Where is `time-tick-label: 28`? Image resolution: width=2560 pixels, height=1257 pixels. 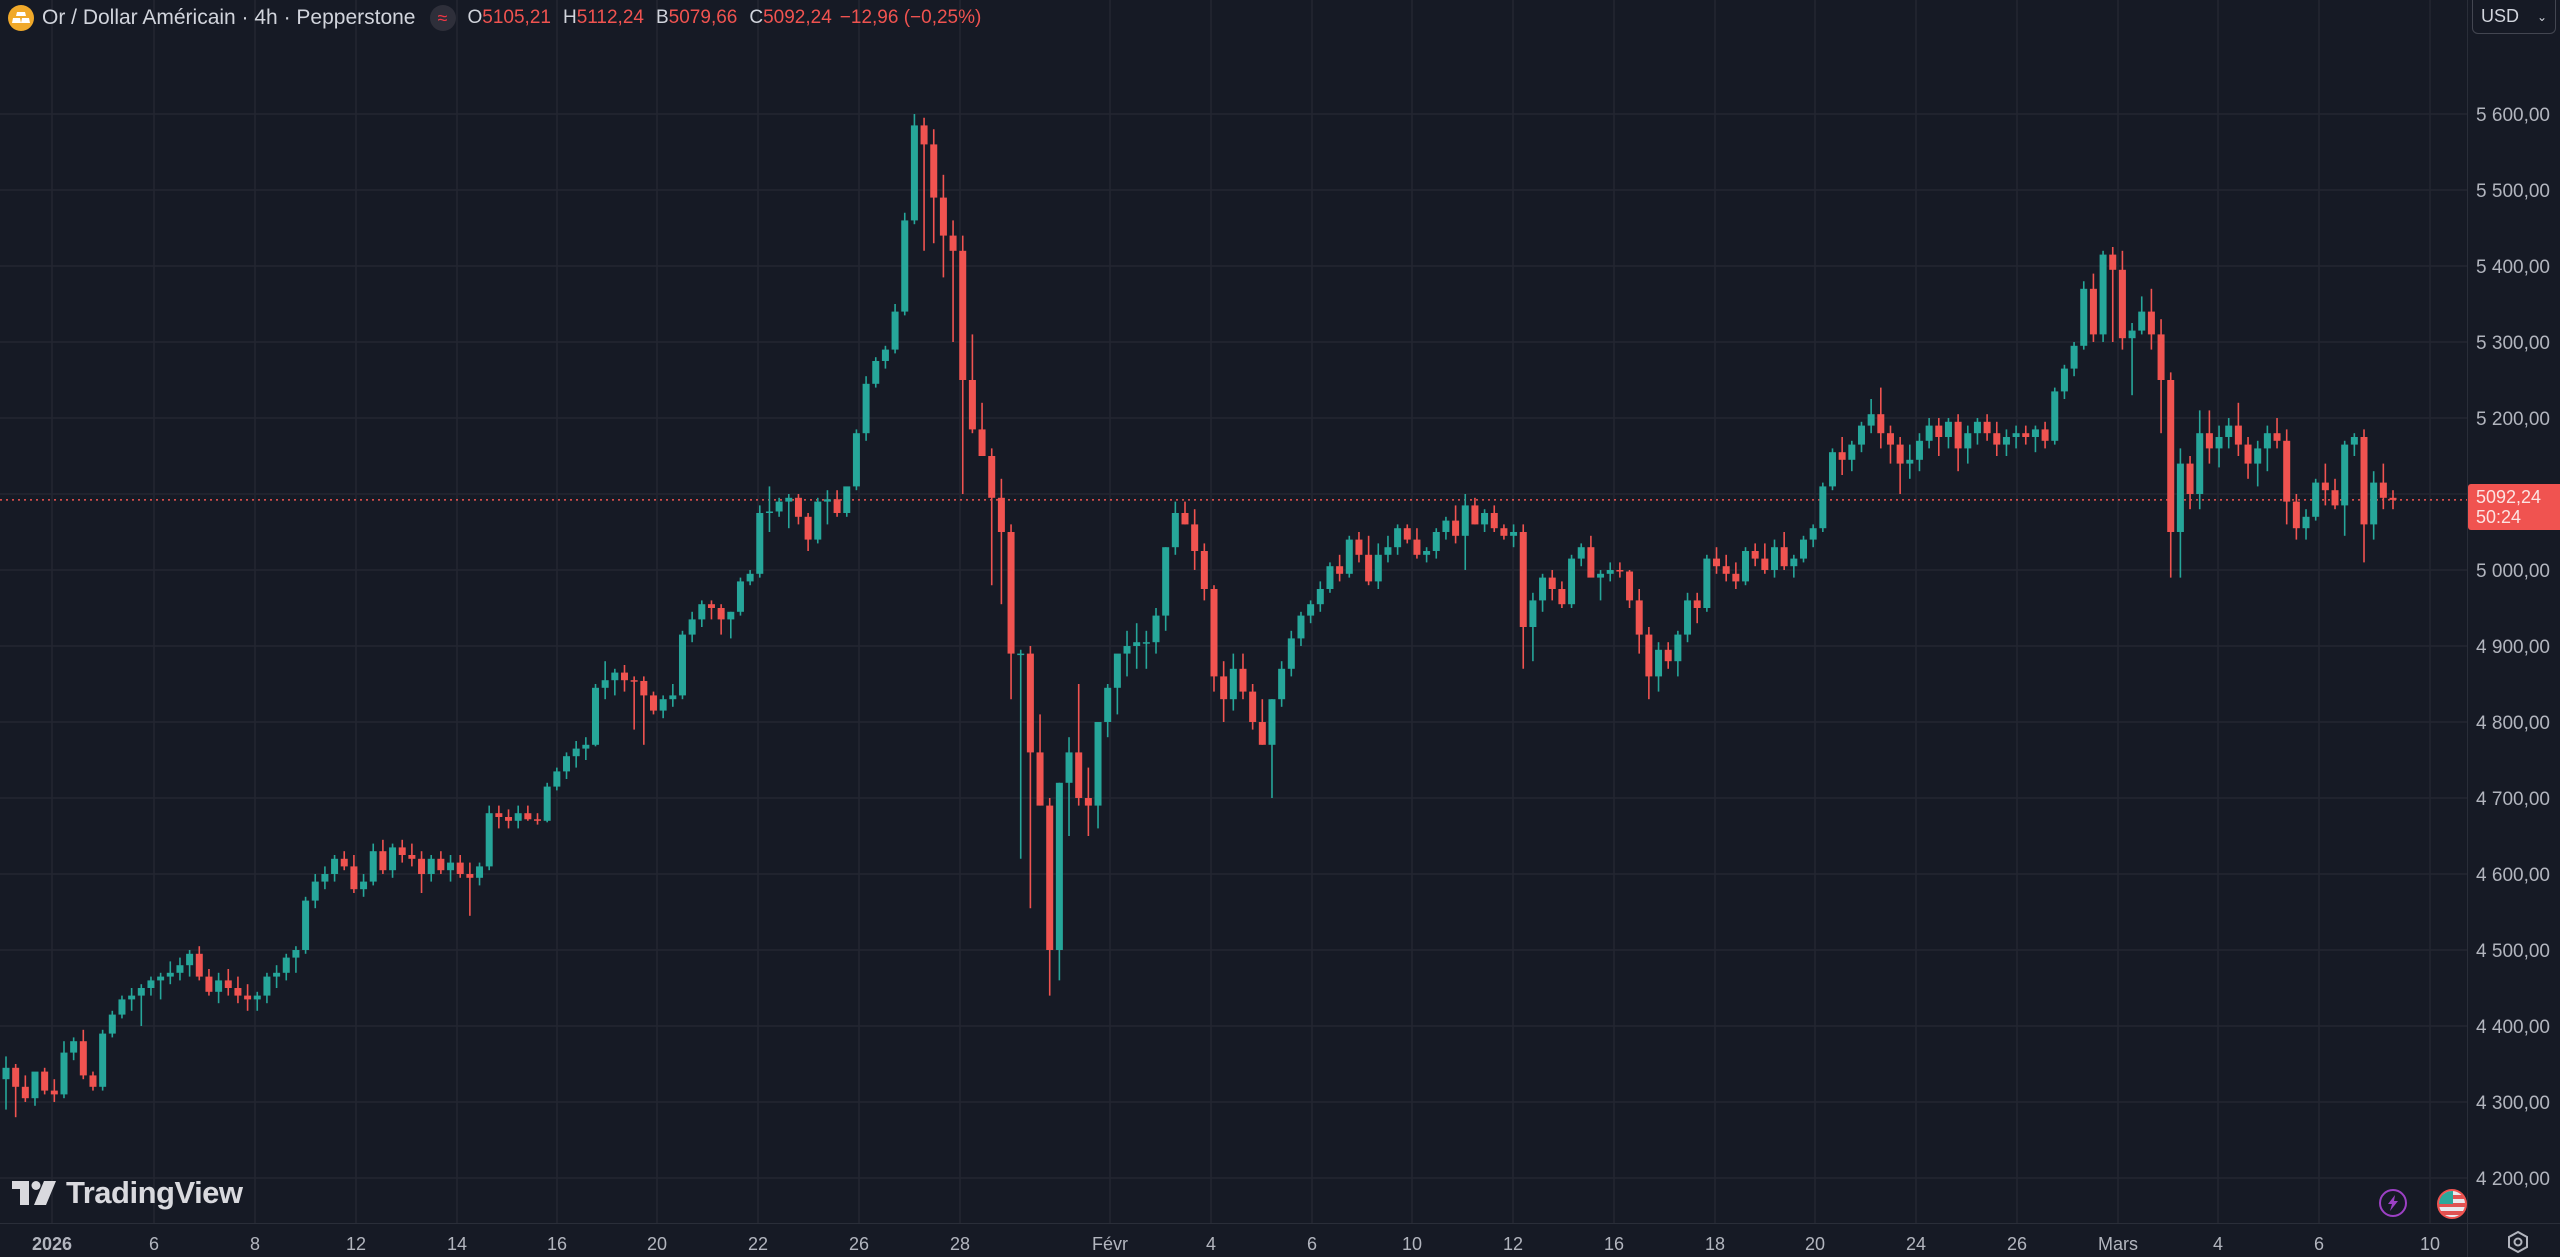
time-tick-label: 28 is located at coordinates (960, 1244).